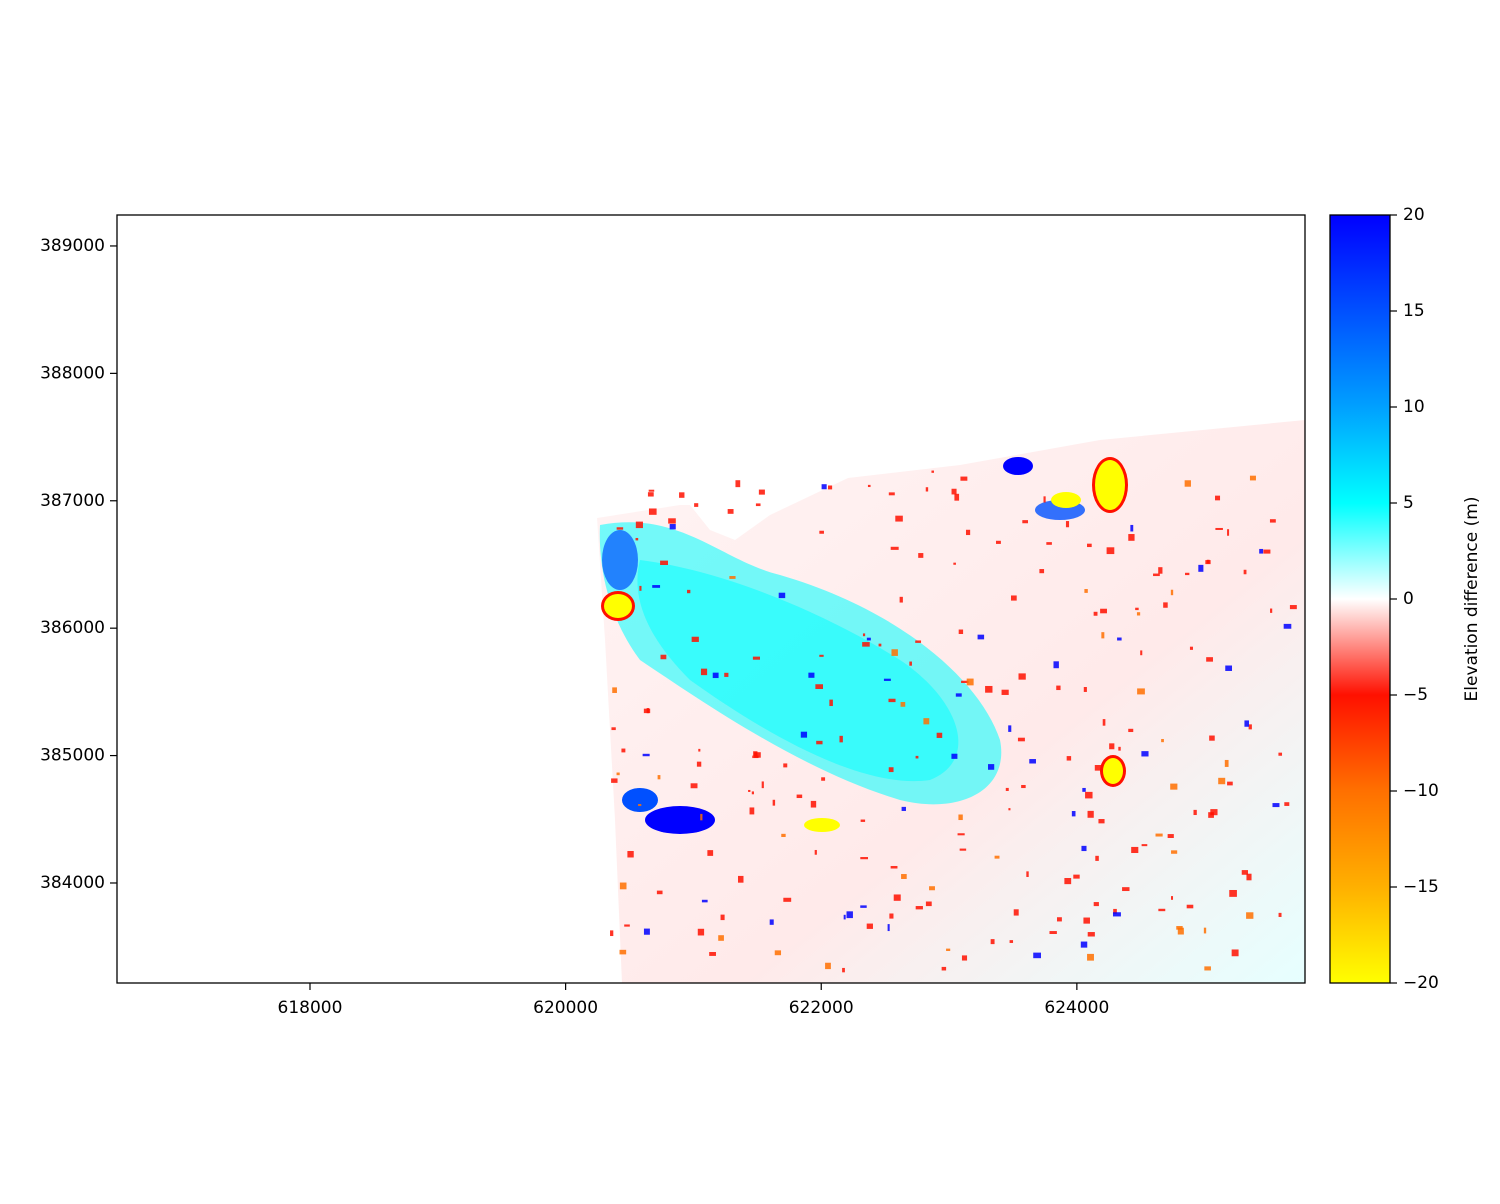 This screenshot has height=1204, width=1500. Describe the element at coordinates (1414, 215) in the screenshot. I see `colorbar-tick-label: 20` at that location.